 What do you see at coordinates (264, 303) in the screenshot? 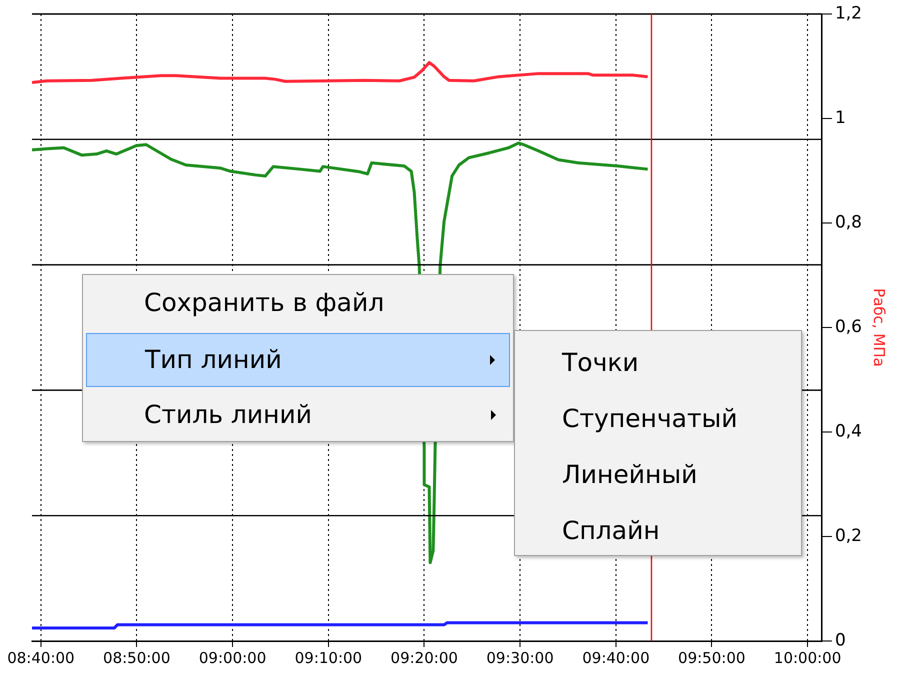
I see `menu-item: Сохранить в файл` at bounding box center [264, 303].